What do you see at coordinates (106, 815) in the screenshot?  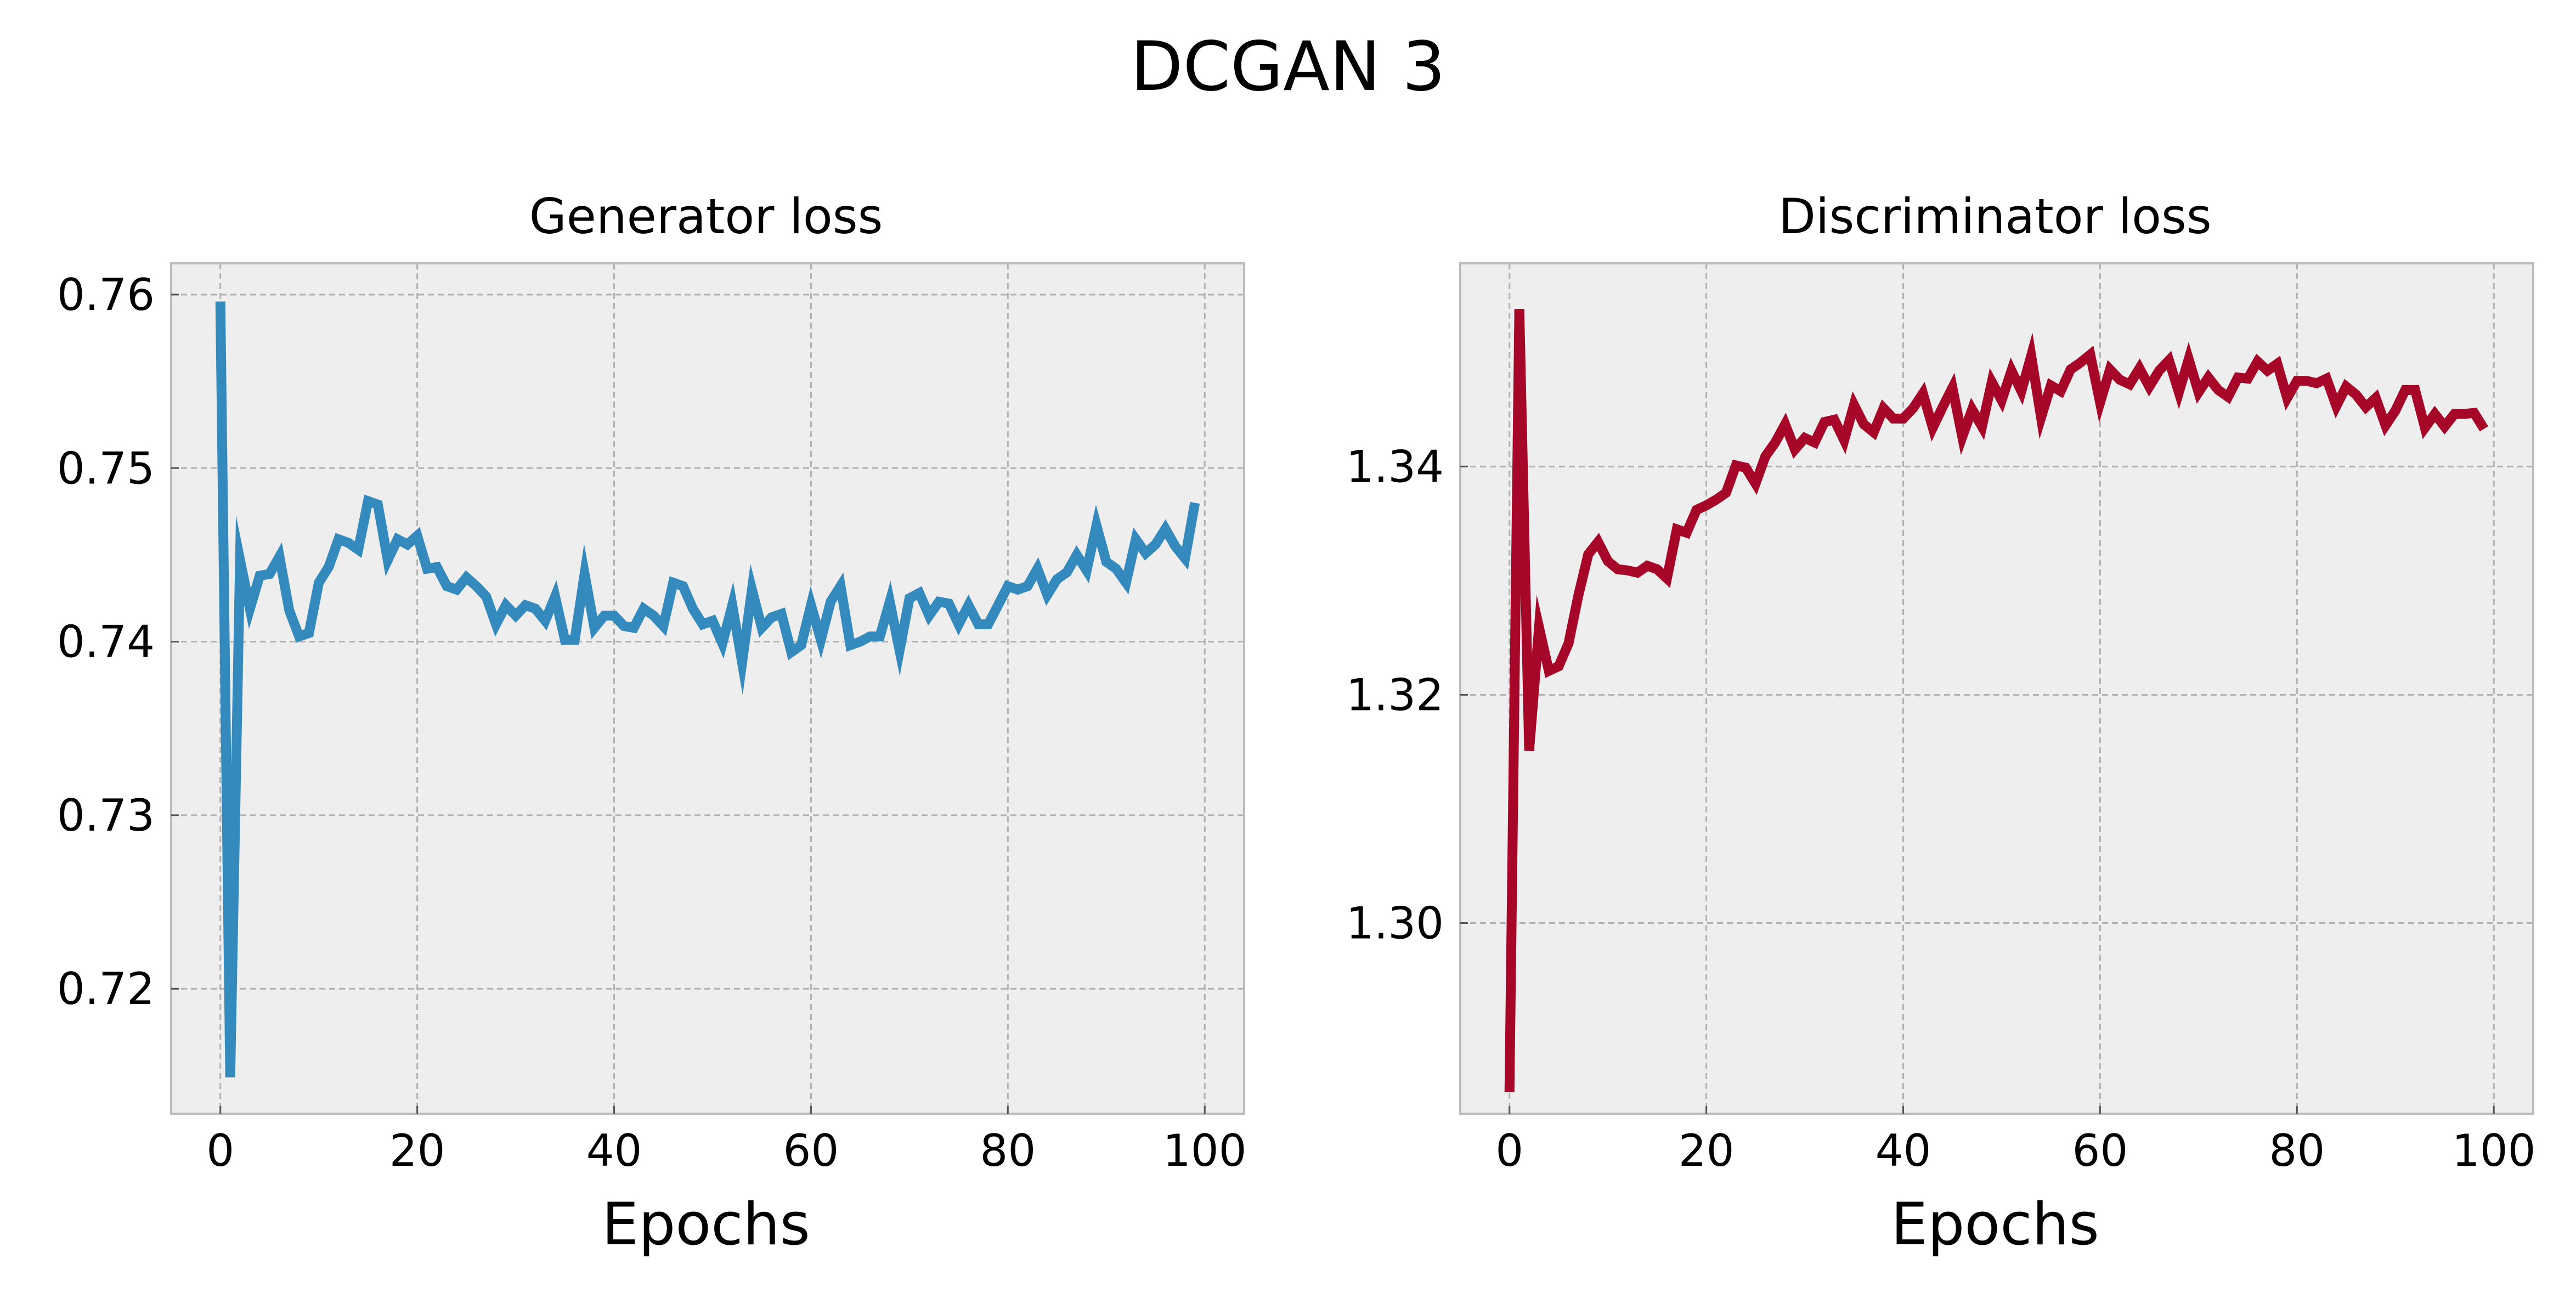 I see `generator-y-tick-label: 0.73` at bounding box center [106, 815].